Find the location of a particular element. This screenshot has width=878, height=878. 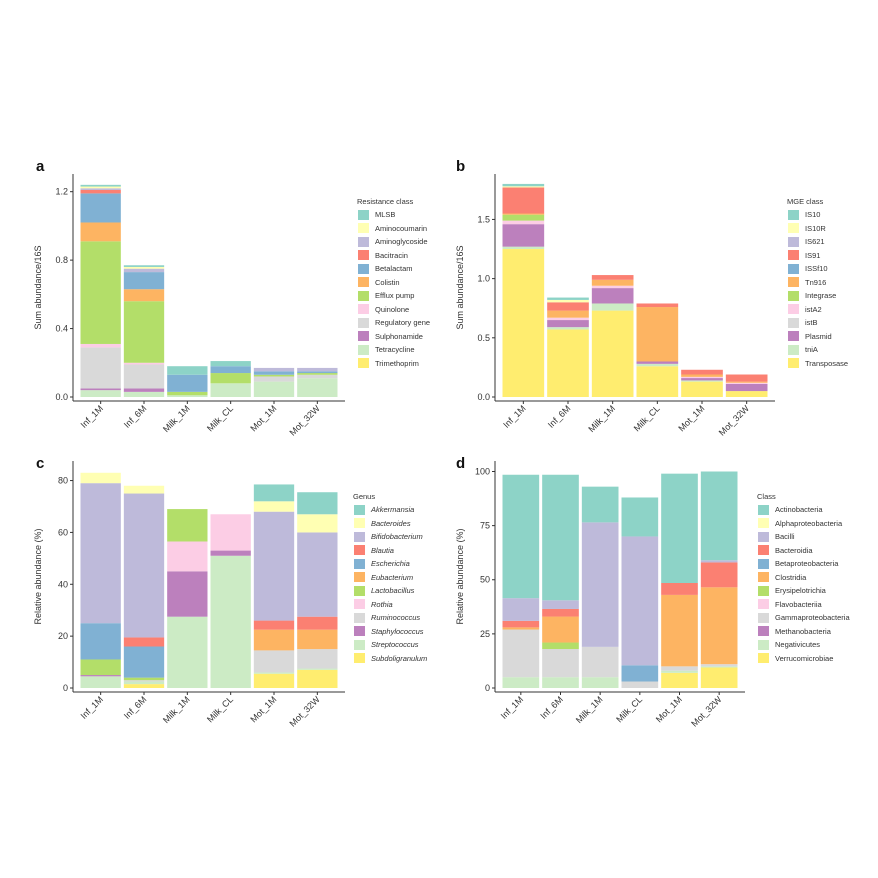

legend-label: Bifidobacterium is located at coordinates (397, 537).